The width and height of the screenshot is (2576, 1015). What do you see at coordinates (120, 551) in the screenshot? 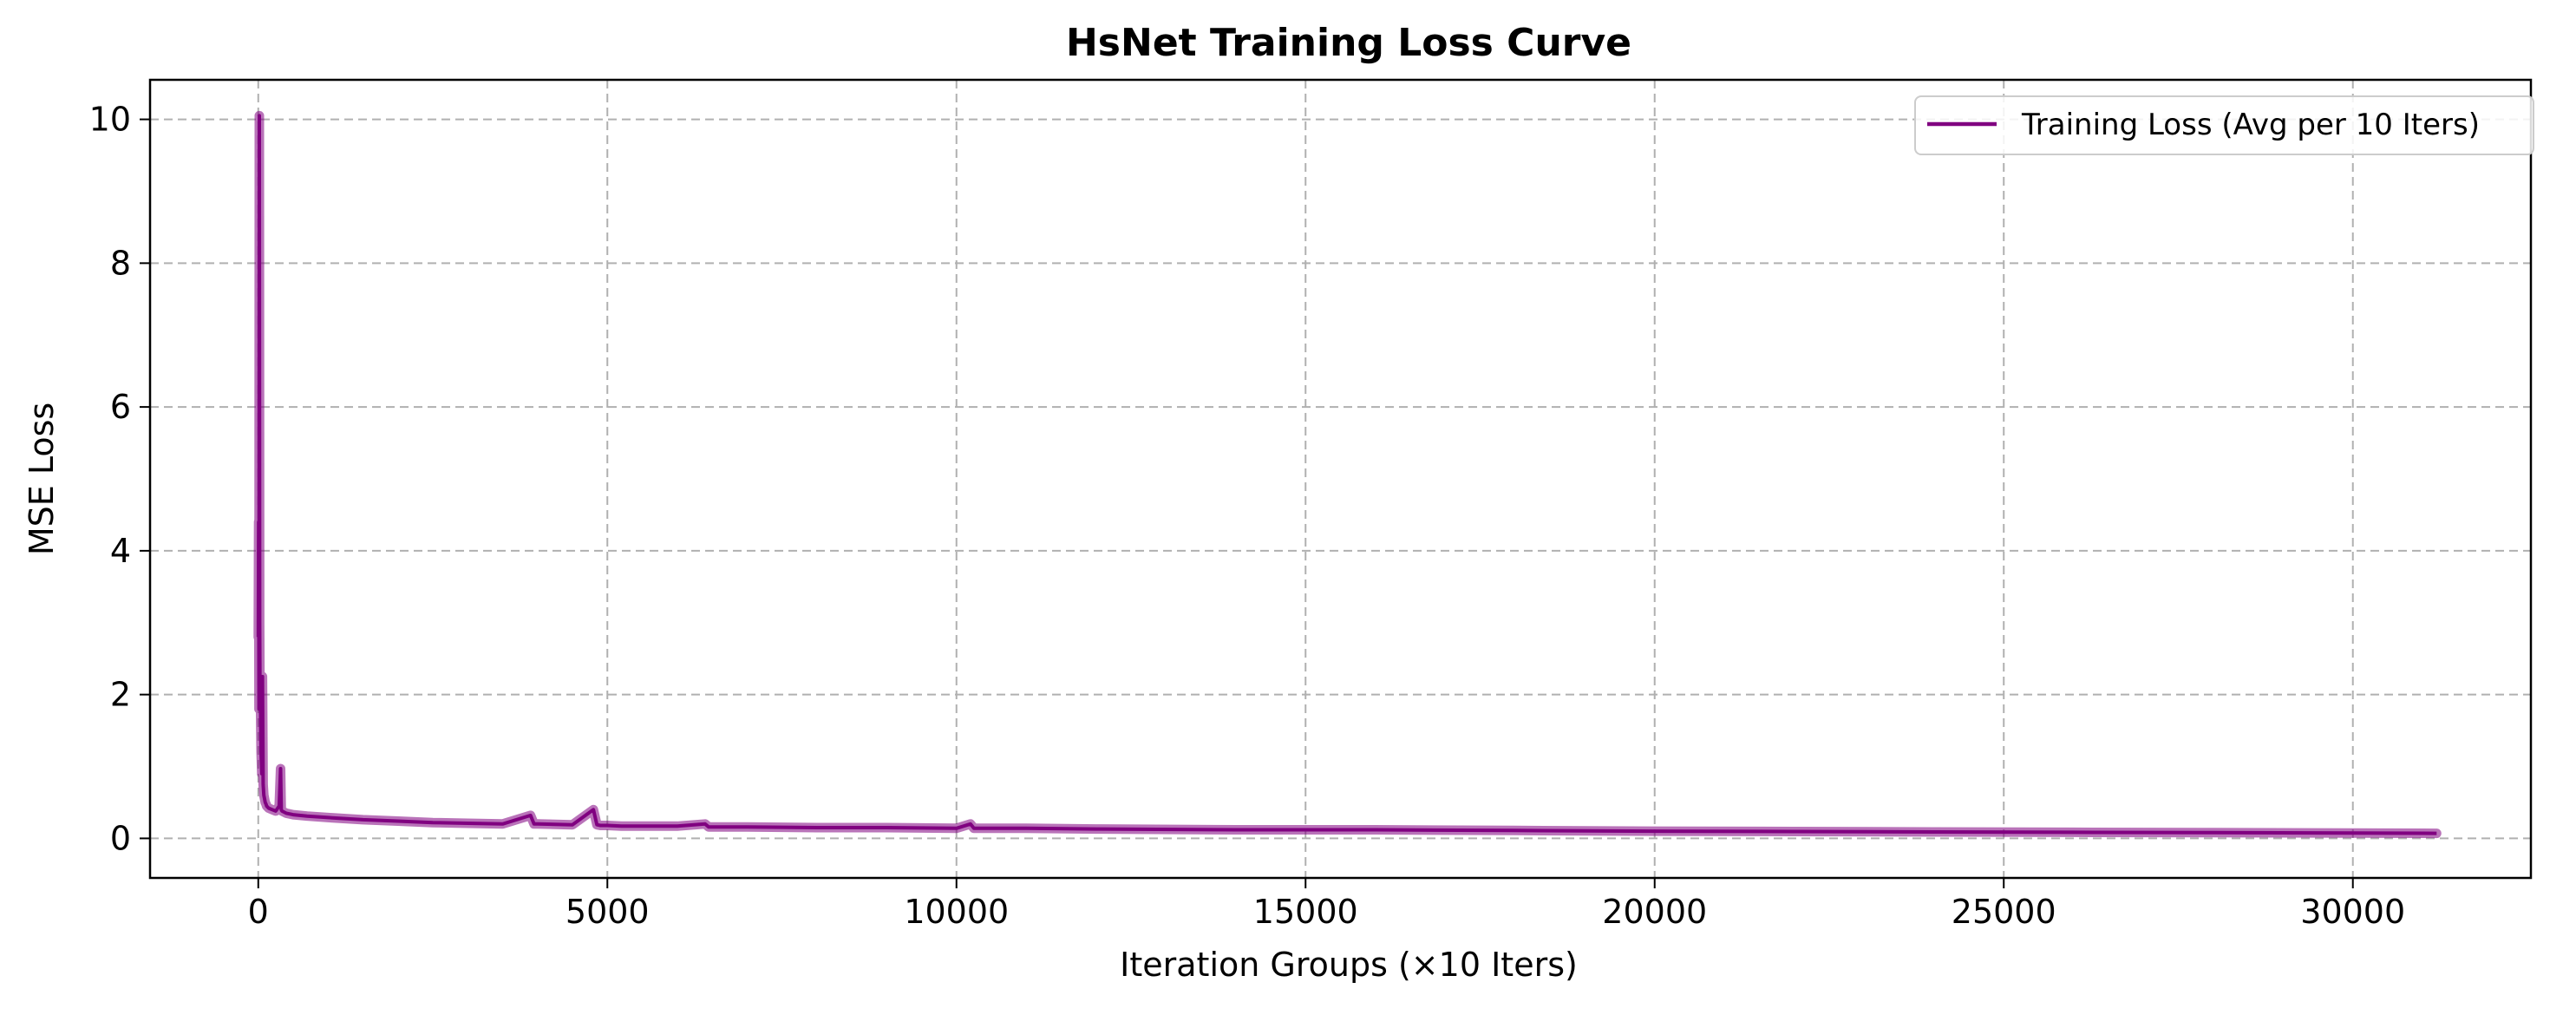
I see `y-tick-label: 4` at bounding box center [120, 551].